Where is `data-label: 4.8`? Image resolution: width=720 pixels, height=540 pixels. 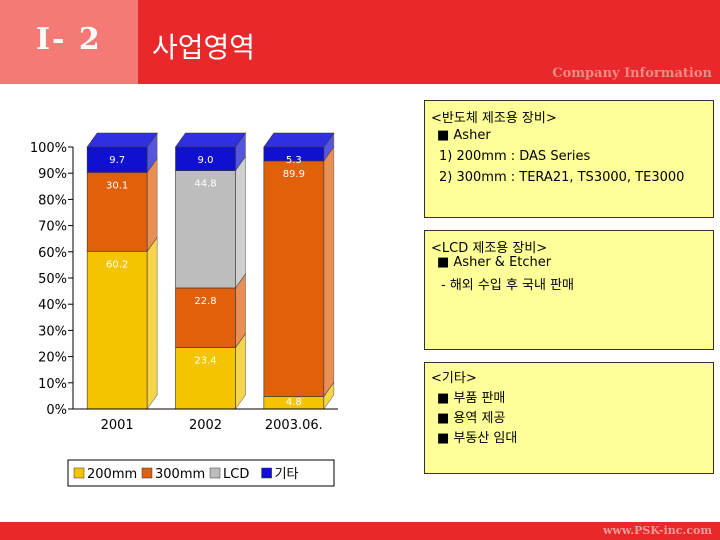
data-label: 4.8 is located at coordinates (294, 402).